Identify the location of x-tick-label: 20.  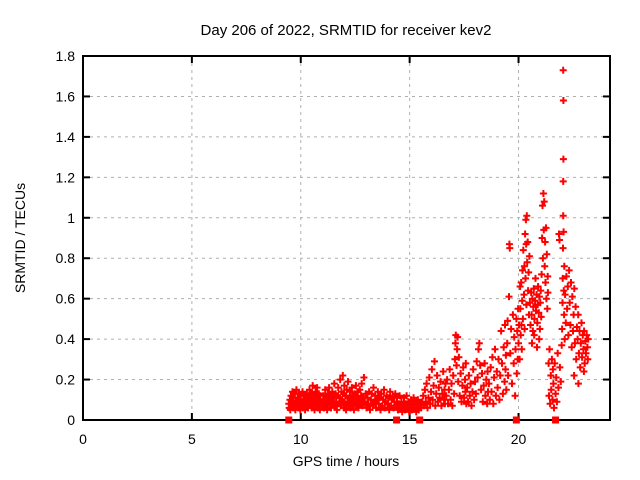
(519, 439).